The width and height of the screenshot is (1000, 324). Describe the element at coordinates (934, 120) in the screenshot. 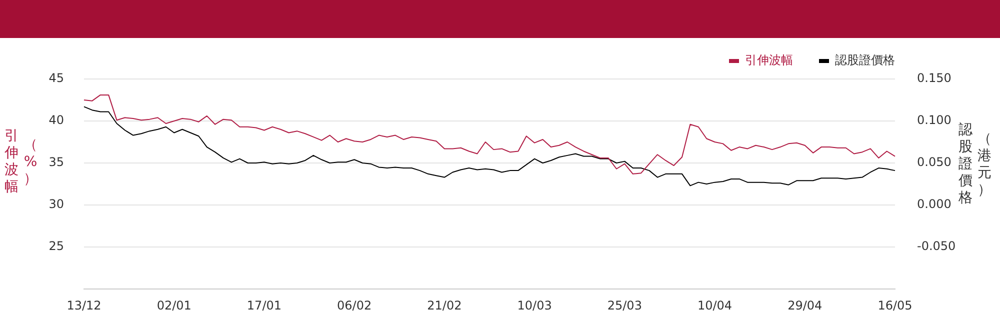

I see `y2-tick-label: 0.100` at that location.